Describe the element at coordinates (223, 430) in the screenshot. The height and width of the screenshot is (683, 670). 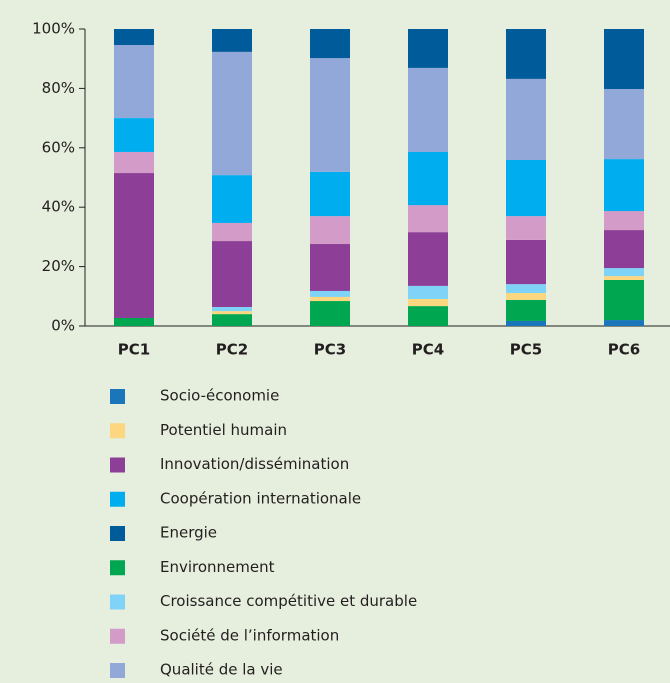
I see `legend-label: Potentiel humain` at that location.